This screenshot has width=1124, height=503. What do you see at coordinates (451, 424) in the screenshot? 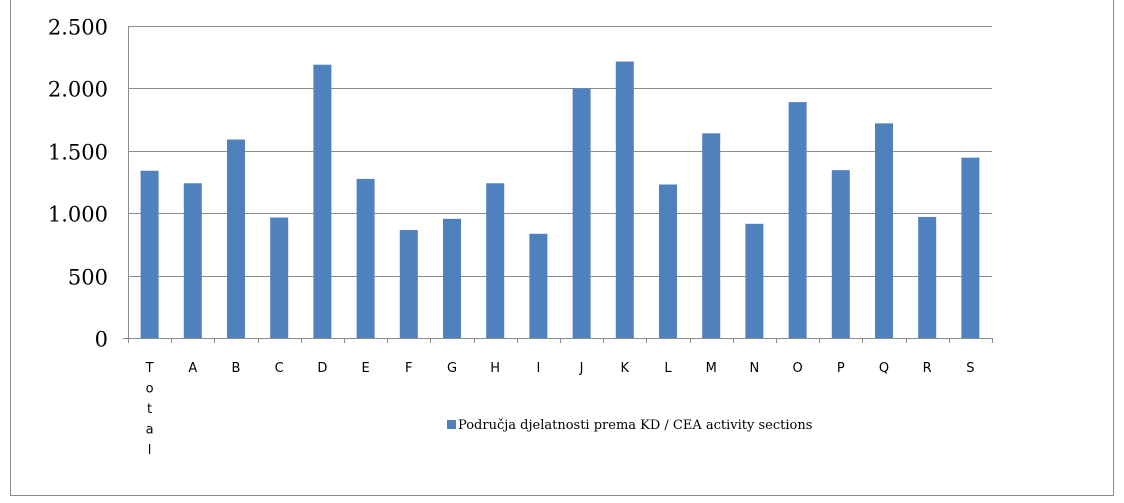
I see `legend-swatch` at bounding box center [451, 424].